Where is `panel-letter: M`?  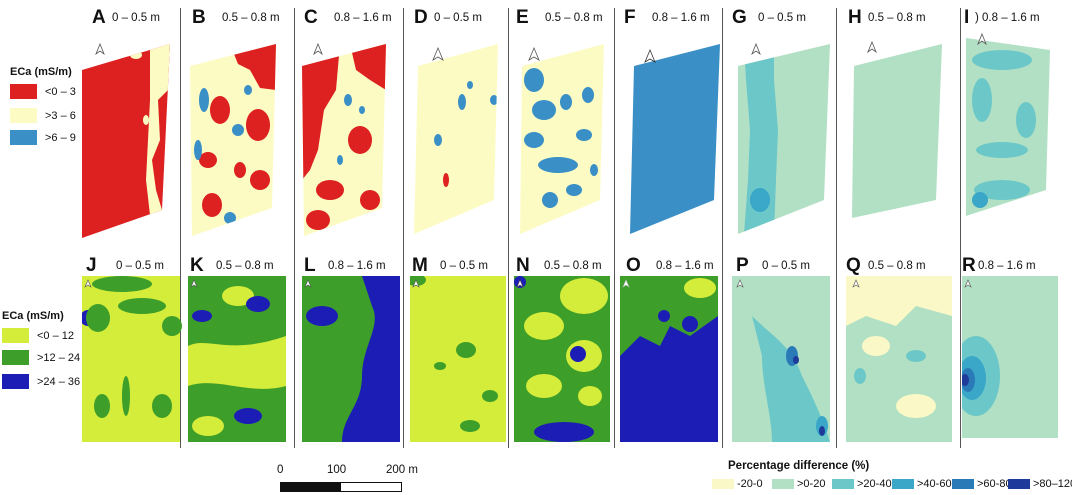
panel-letter: M is located at coordinates (420, 265).